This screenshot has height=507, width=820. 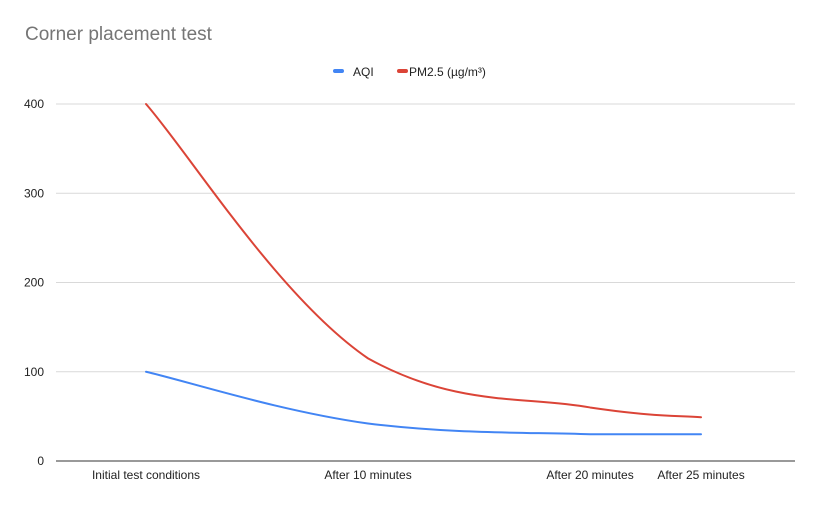 What do you see at coordinates (447, 72) in the screenshot?
I see `legend-label: PM2.5 (µg/m³)` at bounding box center [447, 72].